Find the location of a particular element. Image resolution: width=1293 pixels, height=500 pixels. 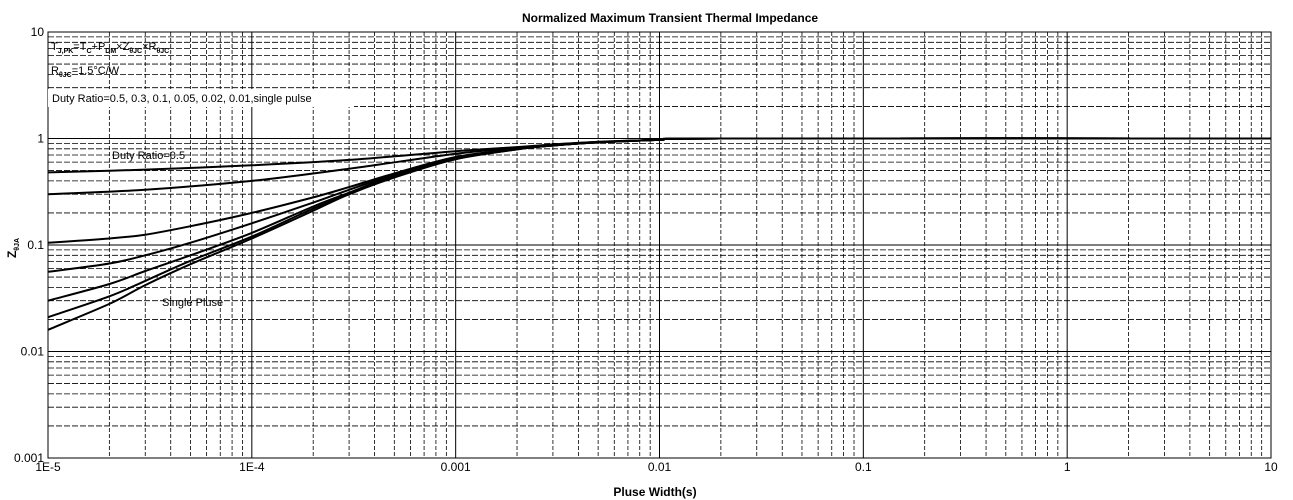

formula-sub: C is located at coordinates (88, 51).